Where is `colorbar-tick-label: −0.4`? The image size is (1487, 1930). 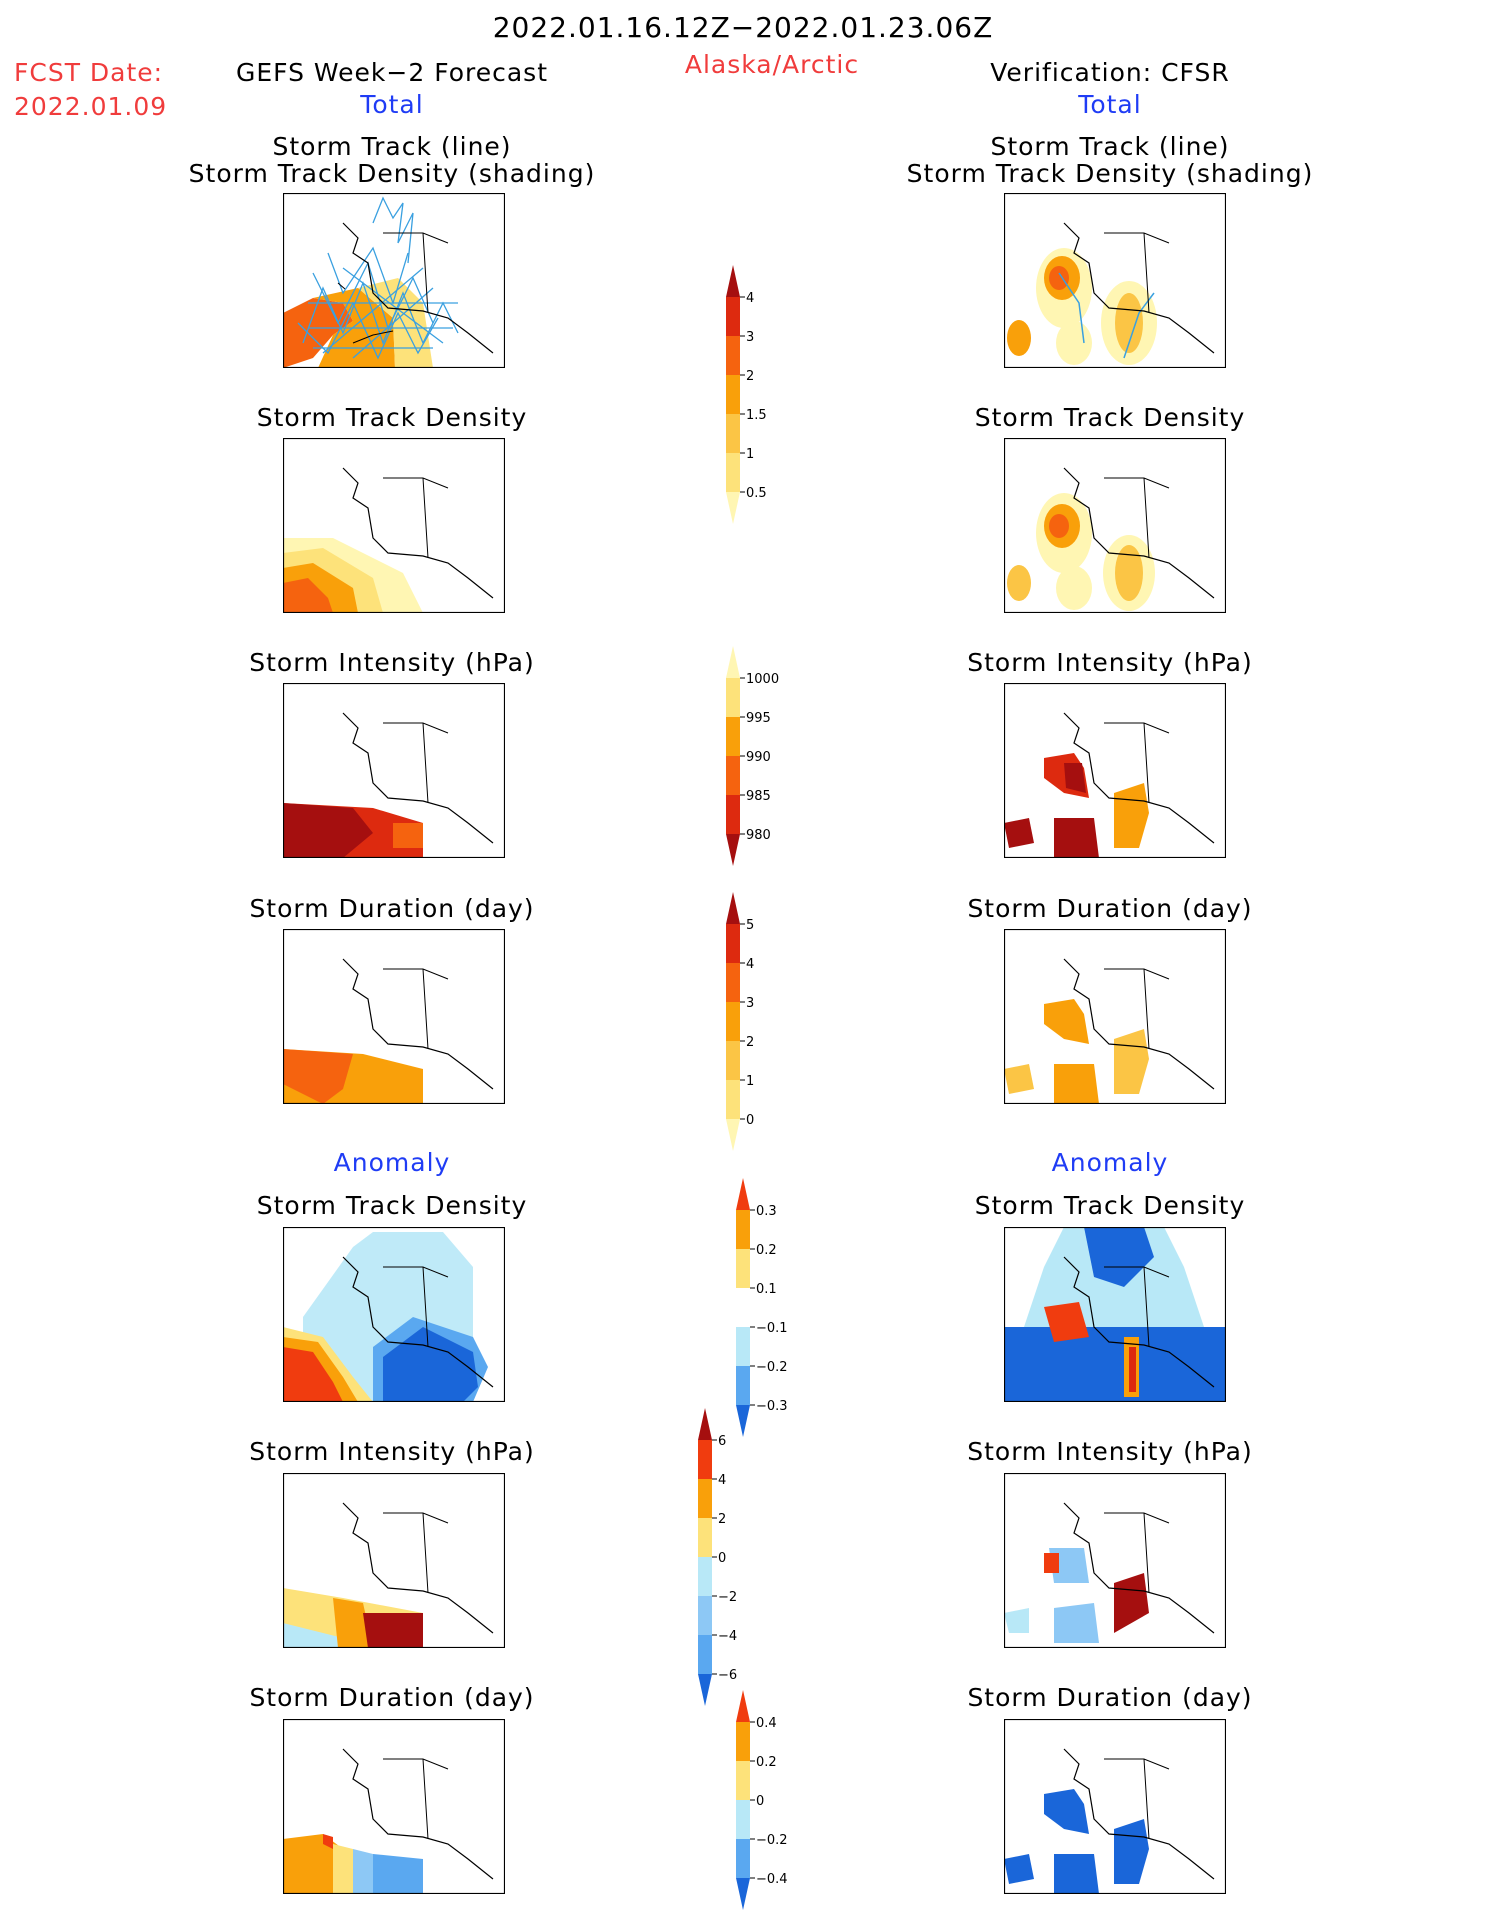 colorbar-tick-label: −0.4 is located at coordinates (772, 1879).